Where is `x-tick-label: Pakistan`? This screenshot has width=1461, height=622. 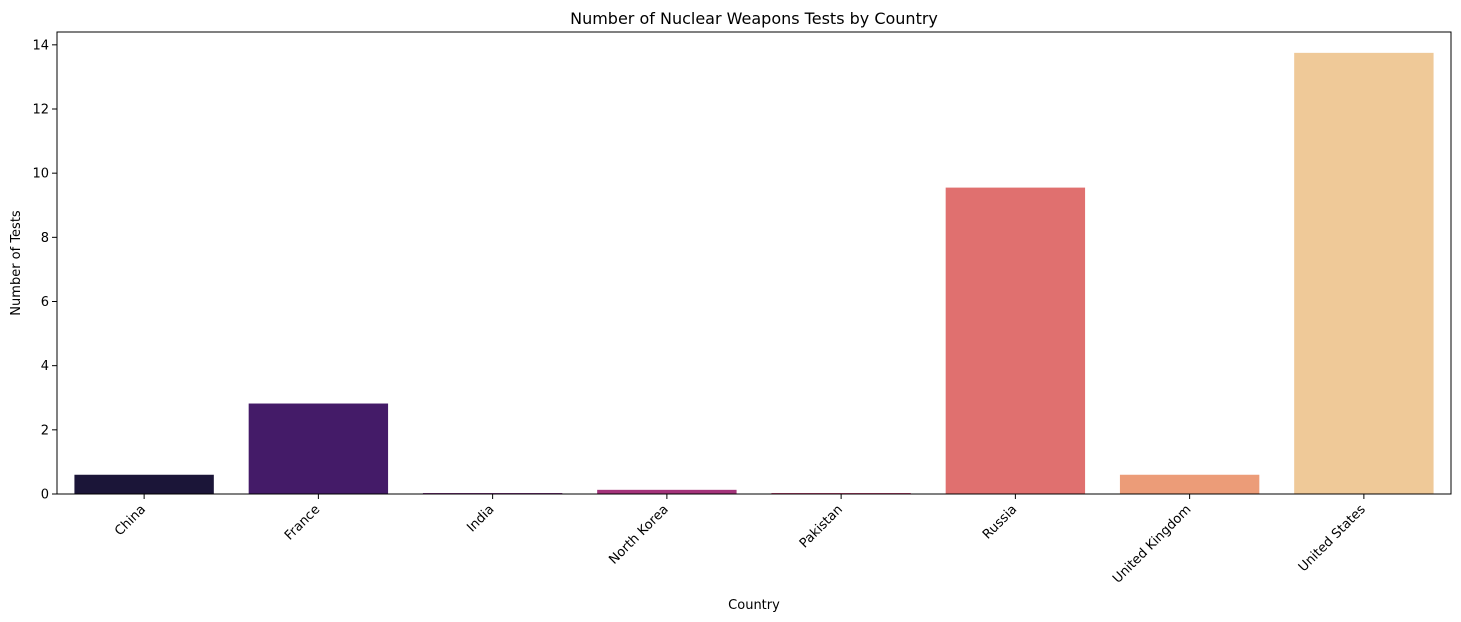
x-tick-label: Pakistan is located at coordinates (821, 526).